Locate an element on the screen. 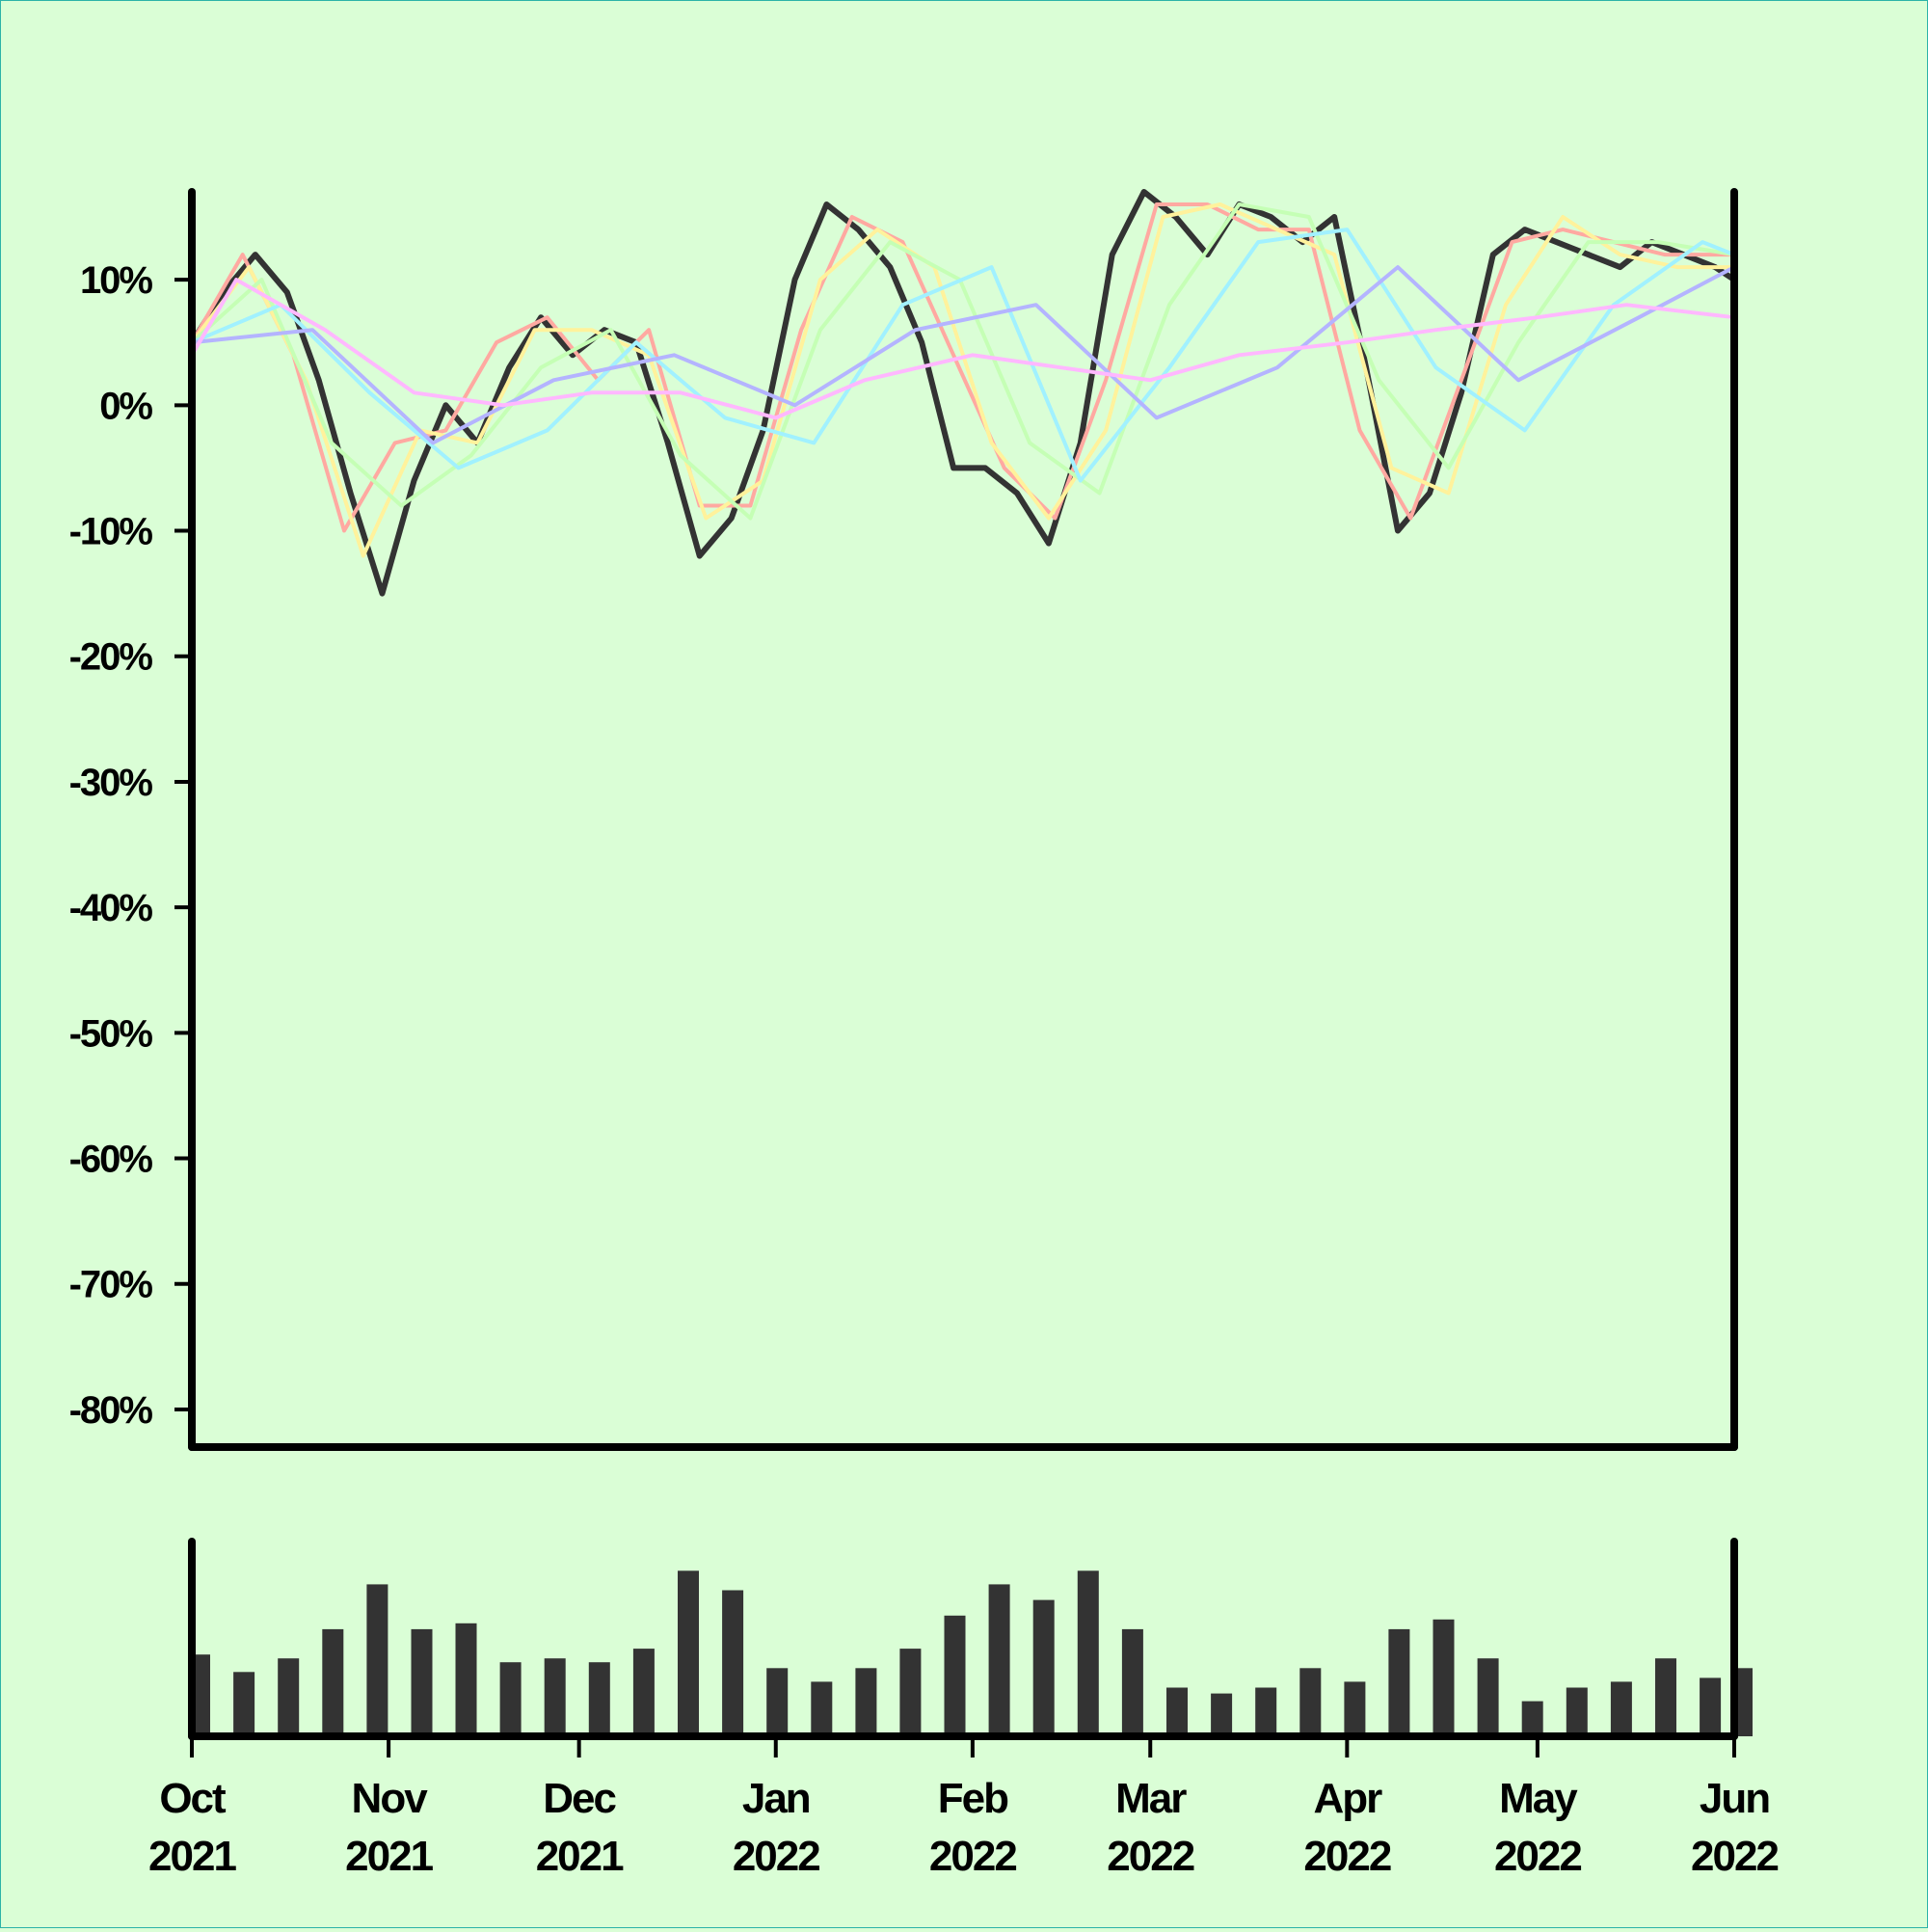  y-tick-label: -60% is located at coordinates (111, 1160).